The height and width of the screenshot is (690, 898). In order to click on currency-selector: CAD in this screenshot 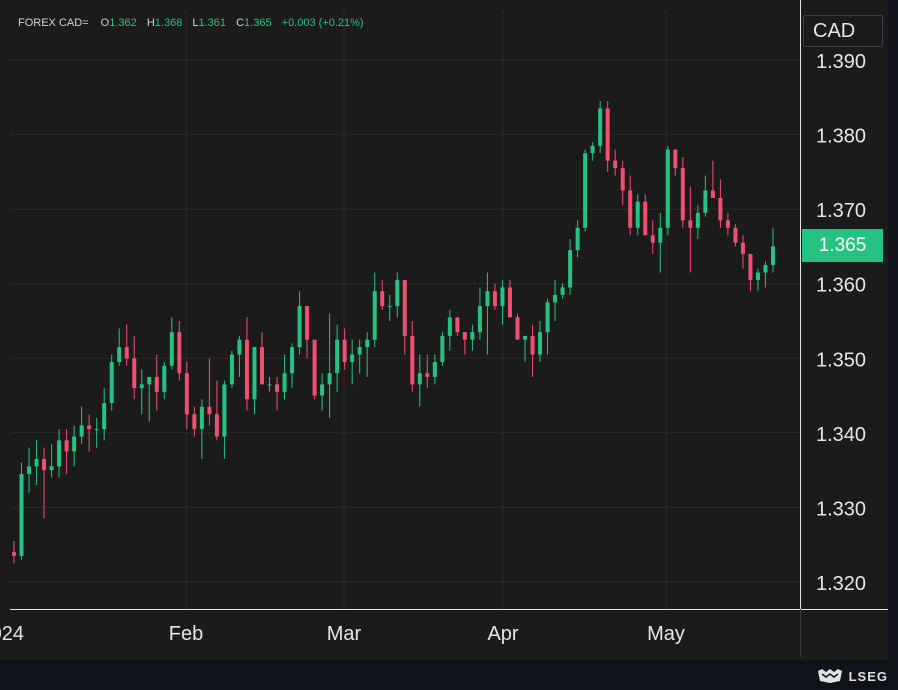, I will do `click(843, 31)`.